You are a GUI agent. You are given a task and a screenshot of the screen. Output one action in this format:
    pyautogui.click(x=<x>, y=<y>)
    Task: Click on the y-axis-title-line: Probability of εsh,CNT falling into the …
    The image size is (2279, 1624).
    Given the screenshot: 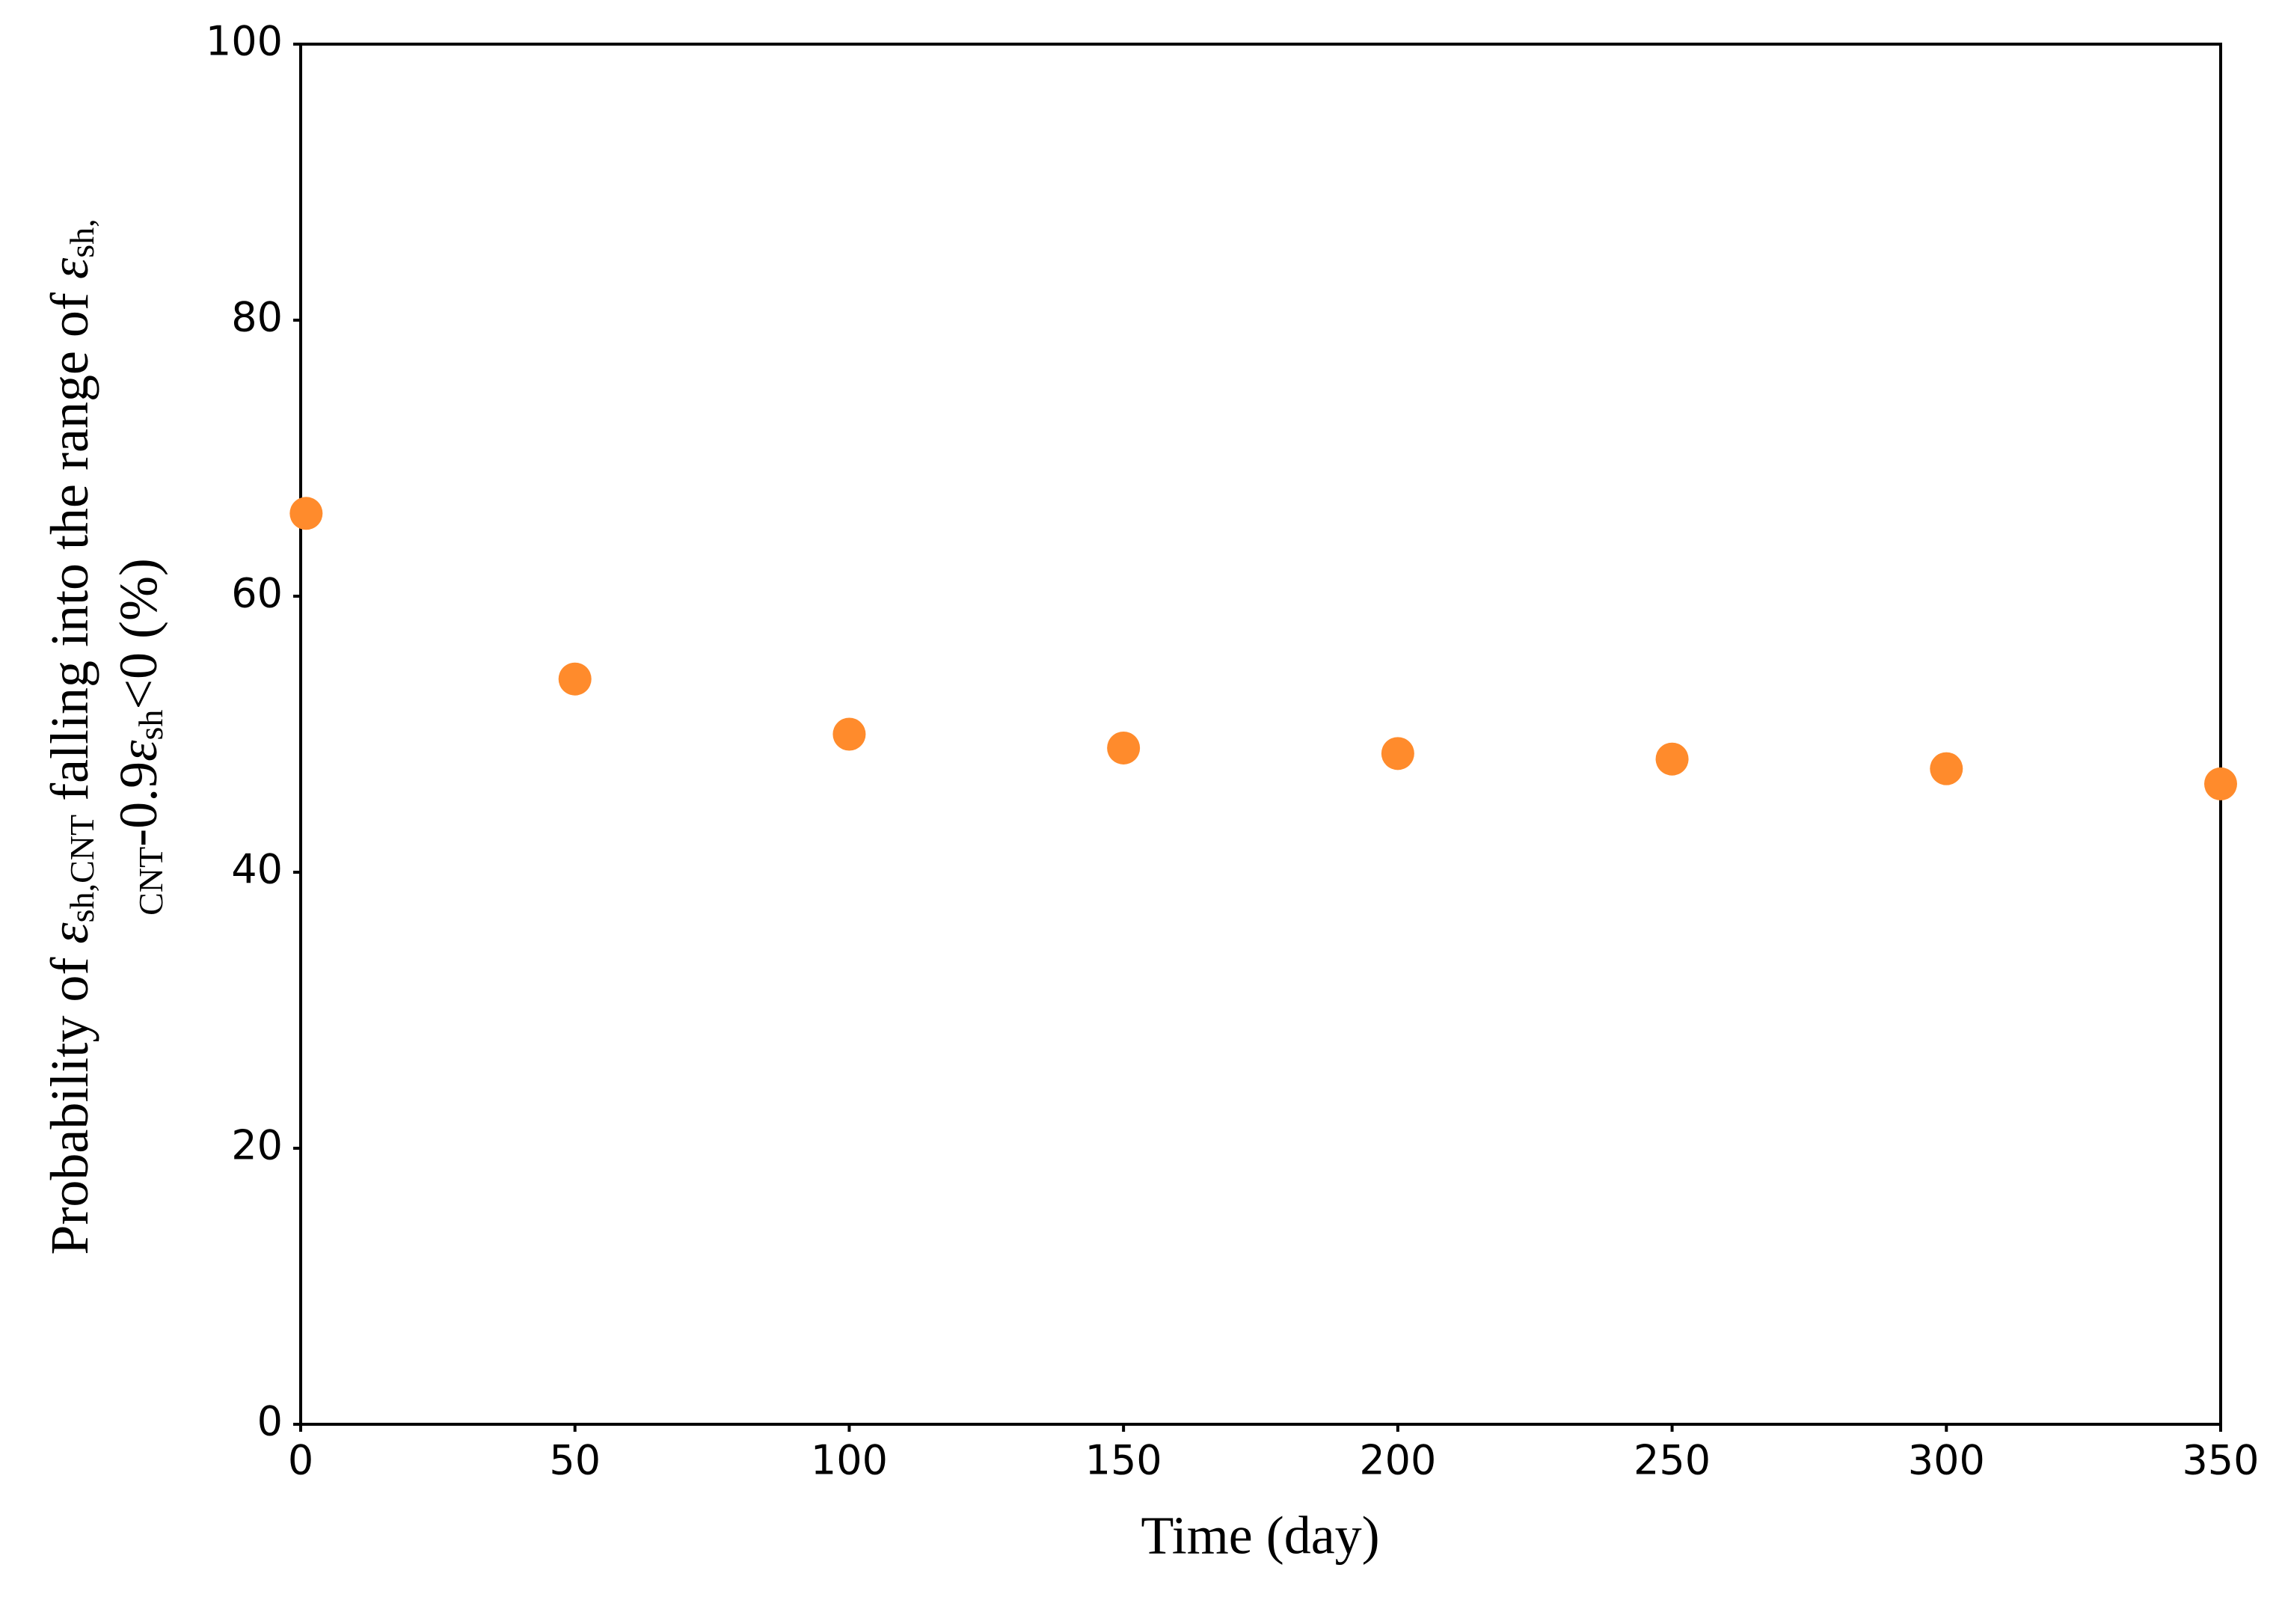 What is the action you would take?
    pyautogui.click(x=71, y=736)
    